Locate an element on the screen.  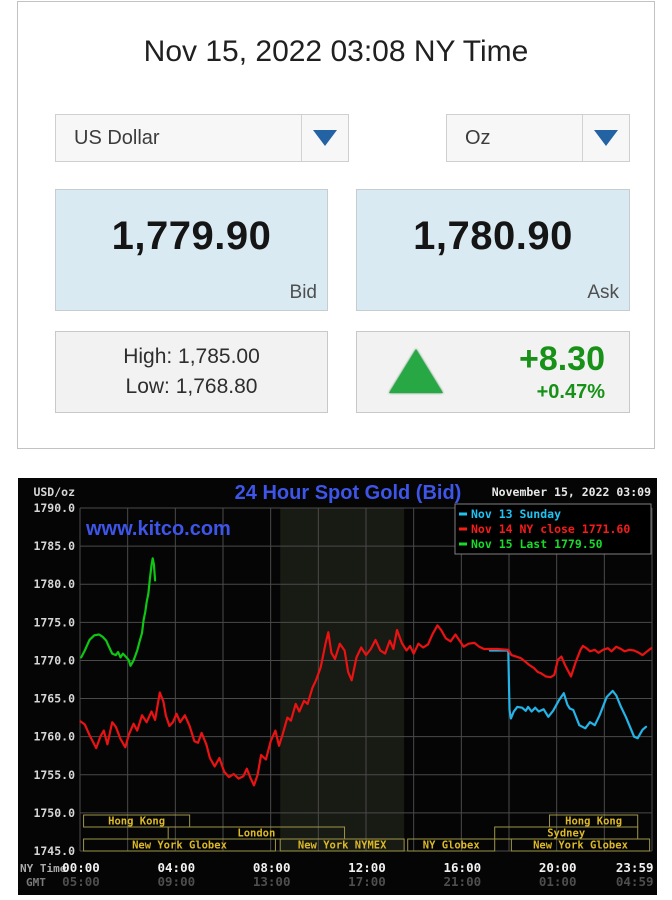
change-box: +8.30 +0.47% is located at coordinates (493, 372).